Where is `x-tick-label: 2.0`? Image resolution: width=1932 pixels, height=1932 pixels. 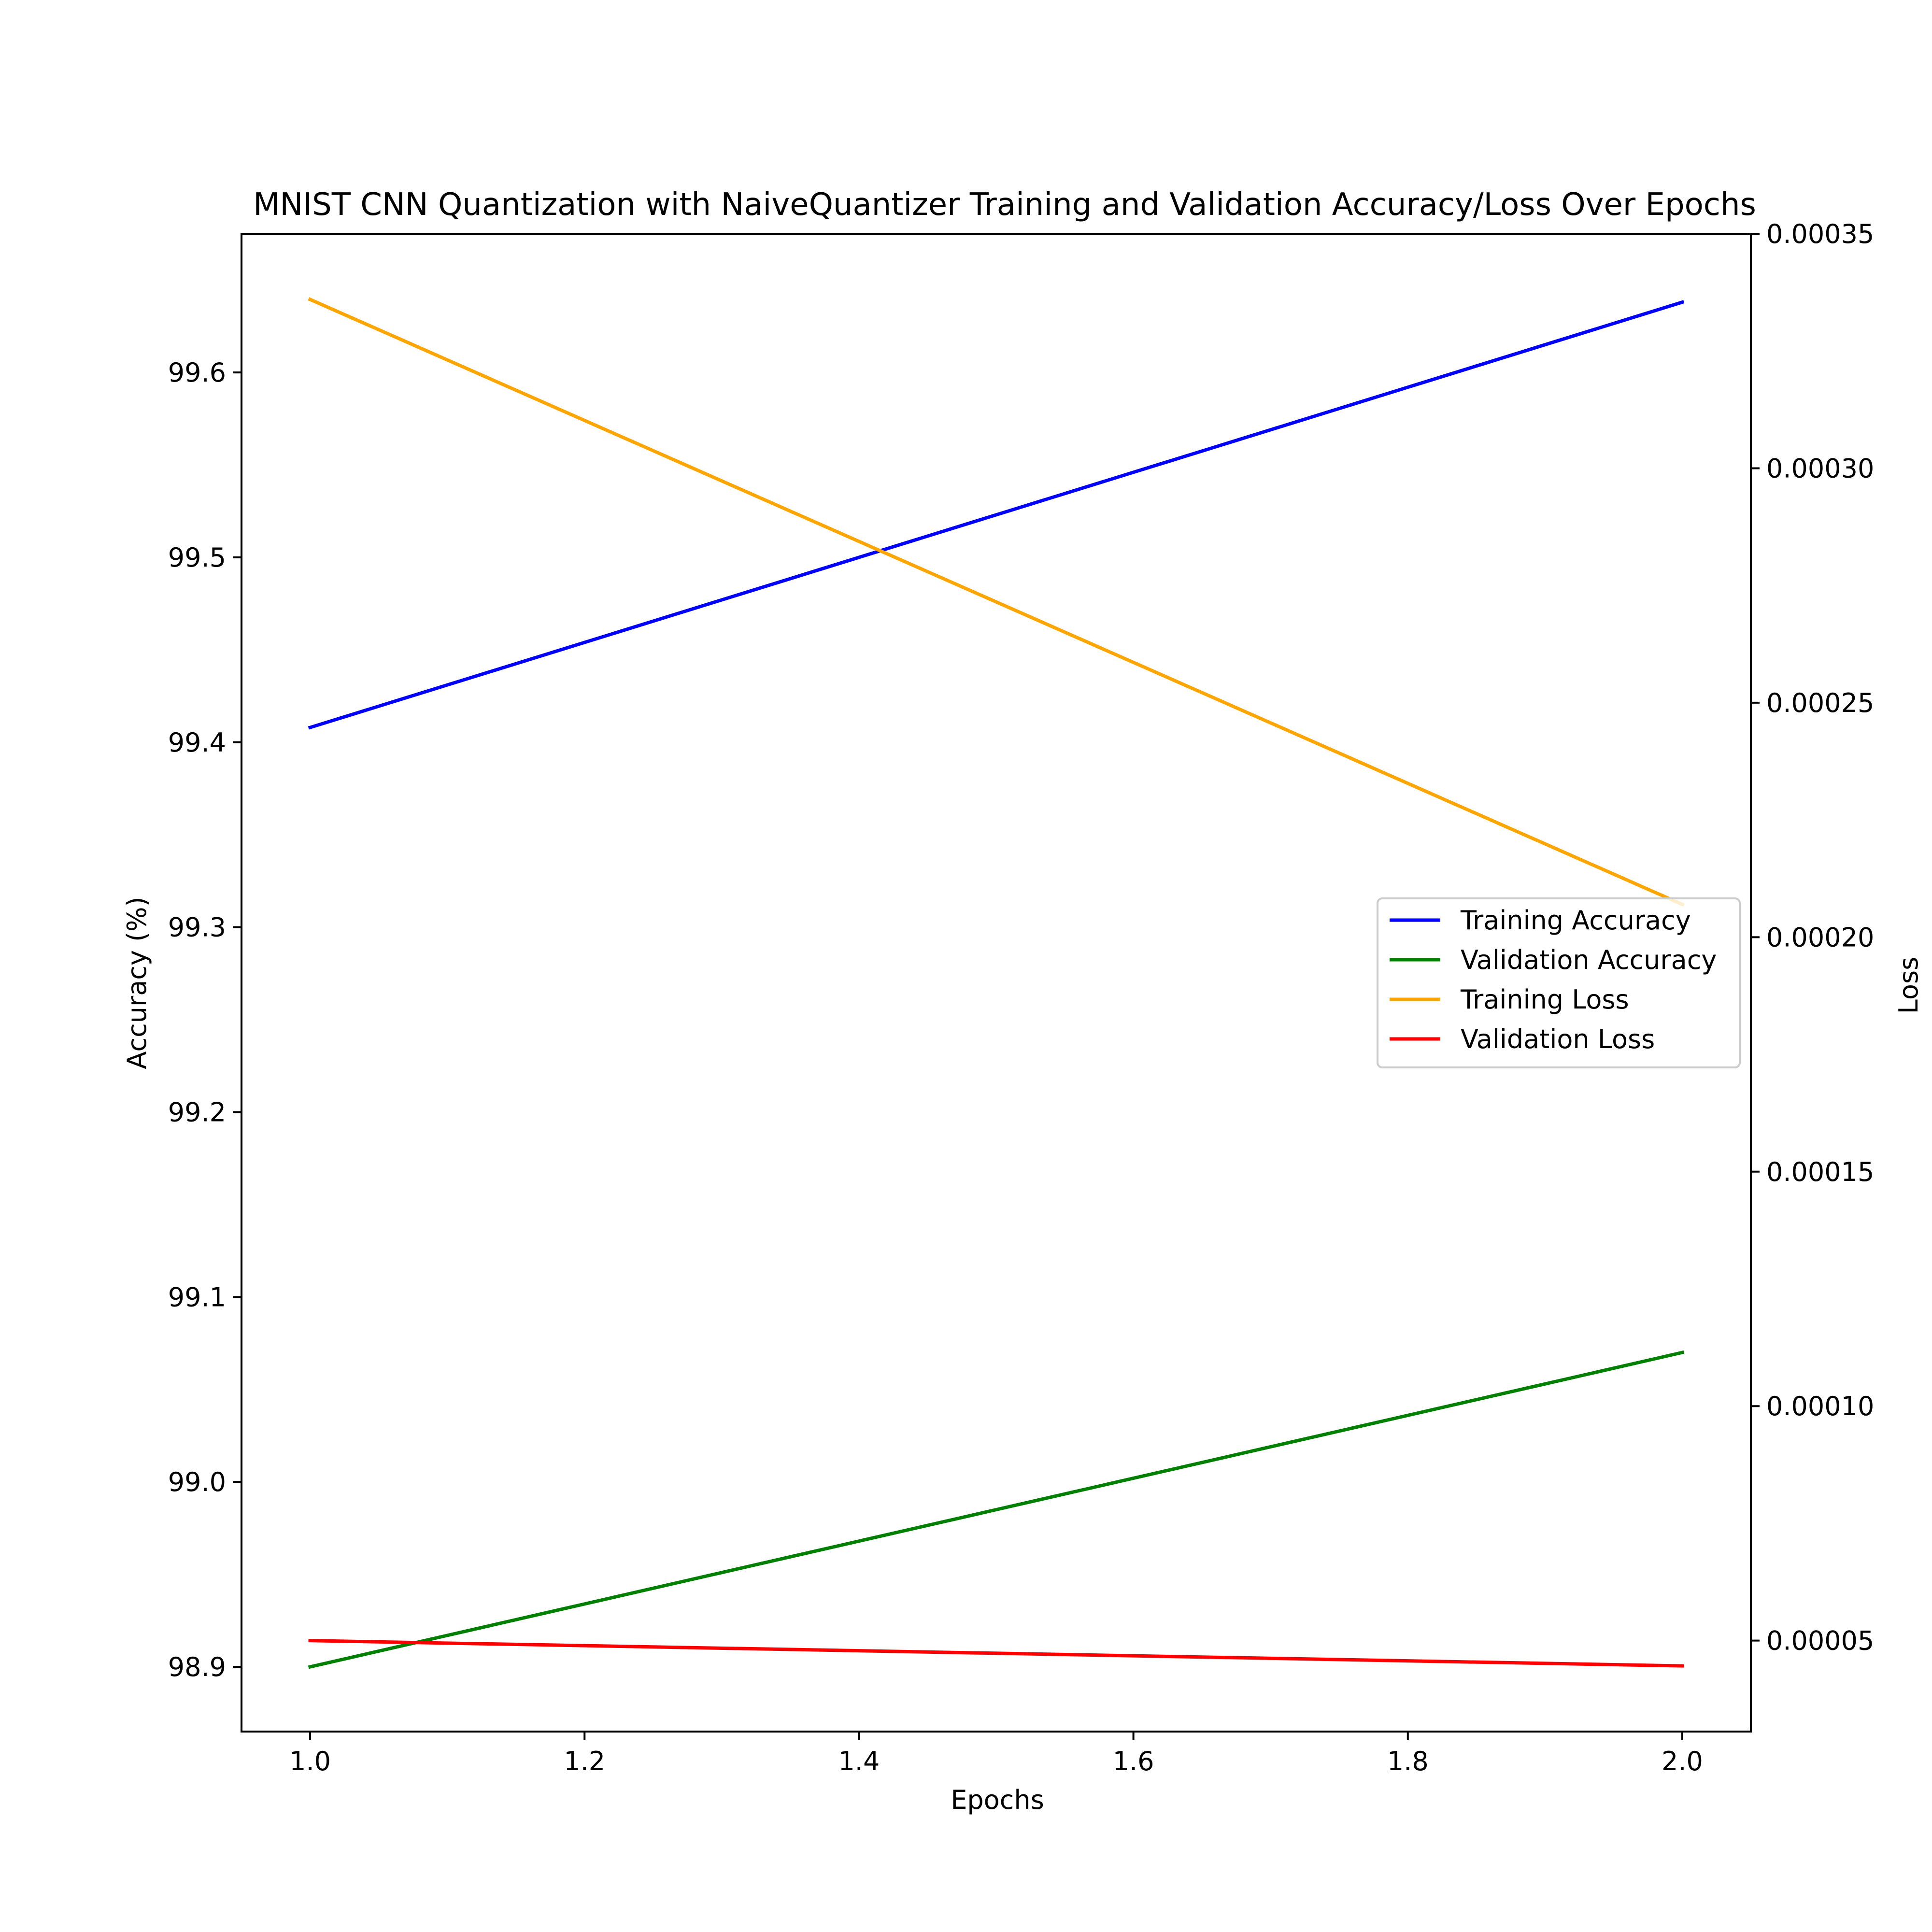
x-tick-label: 2.0 is located at coordinates (1682, 1761).